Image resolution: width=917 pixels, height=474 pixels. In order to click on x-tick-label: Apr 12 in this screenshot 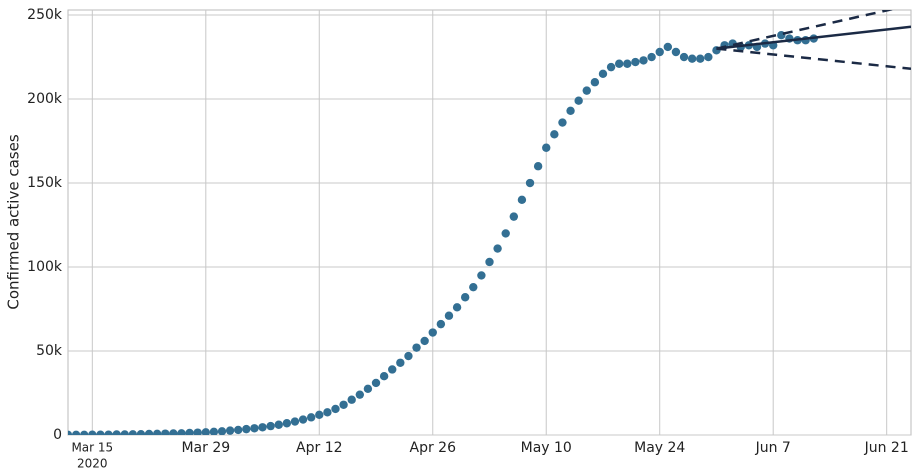, I will do `click(319, 448)`.